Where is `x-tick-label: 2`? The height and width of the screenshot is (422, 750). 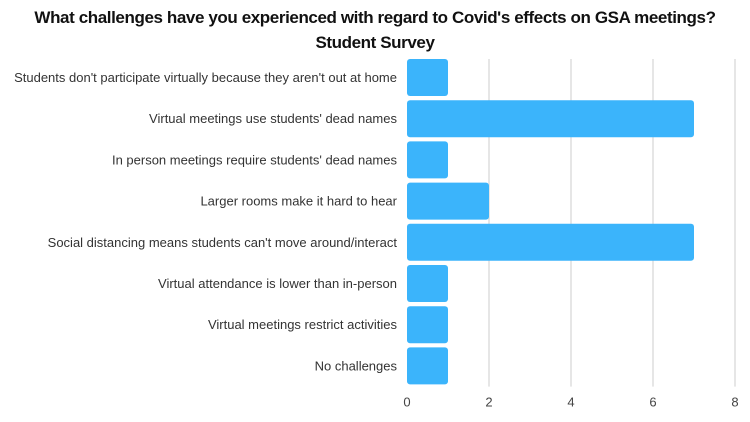
x-tick-label: 2 is located at coordinates (488, 402).